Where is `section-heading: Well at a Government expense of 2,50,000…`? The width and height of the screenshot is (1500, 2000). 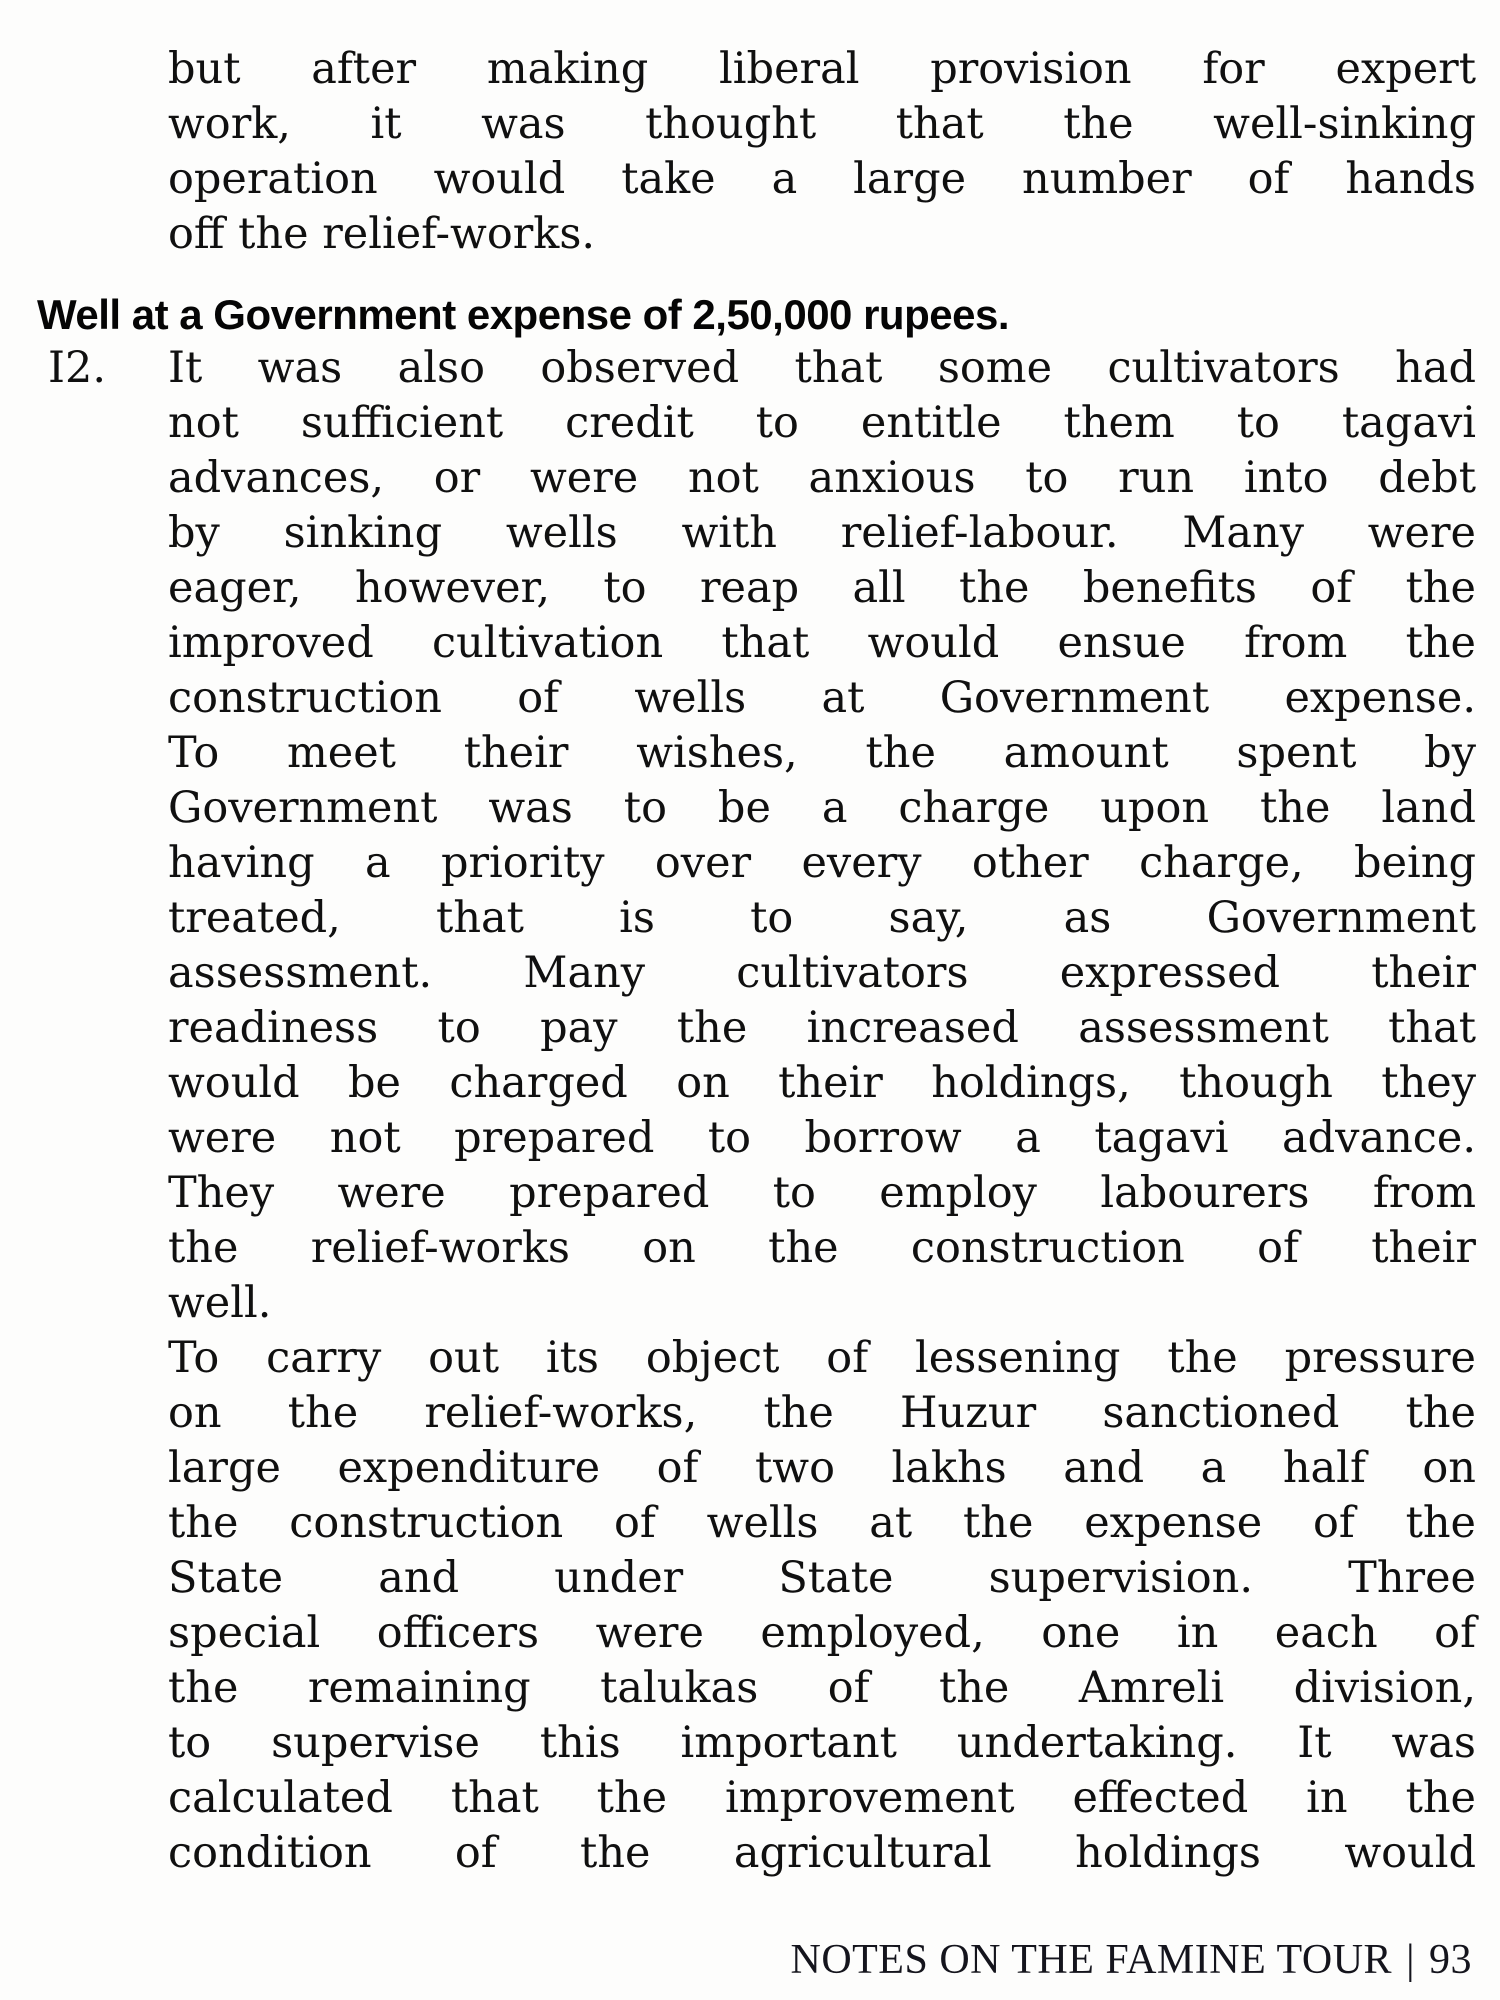 section-heading: Well at a Government expense of 2,50,000… is located at coordinates (523, 314).